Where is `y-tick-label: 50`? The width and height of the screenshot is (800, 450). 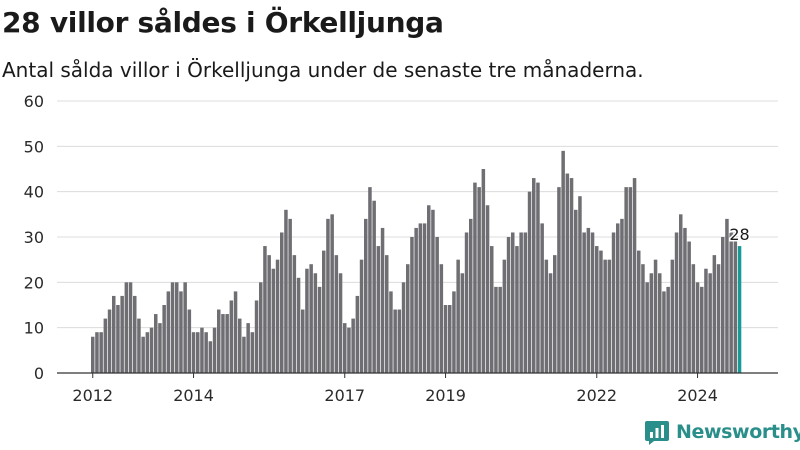
y-tick-label: 50 is located at coordinates (34, 146).